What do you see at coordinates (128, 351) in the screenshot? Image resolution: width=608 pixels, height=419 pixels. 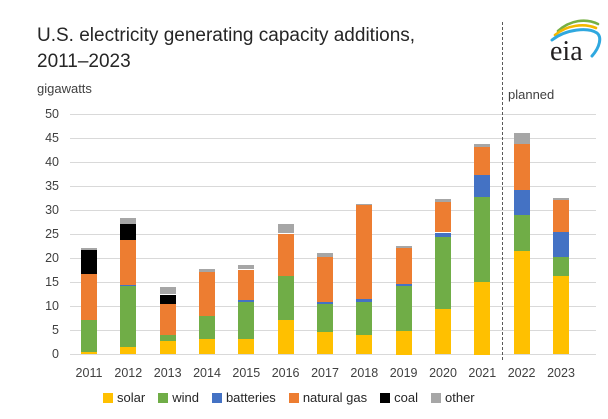 I see `bar-segment-solar-2012` at bounding box center [128, 351].